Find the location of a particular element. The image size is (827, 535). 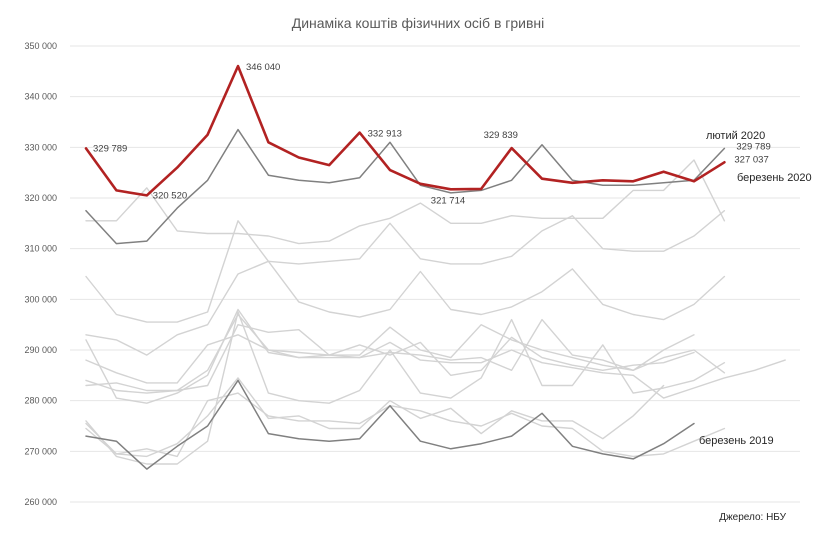

y-tick-label: 310 000 is located at coordinates (40, 249).